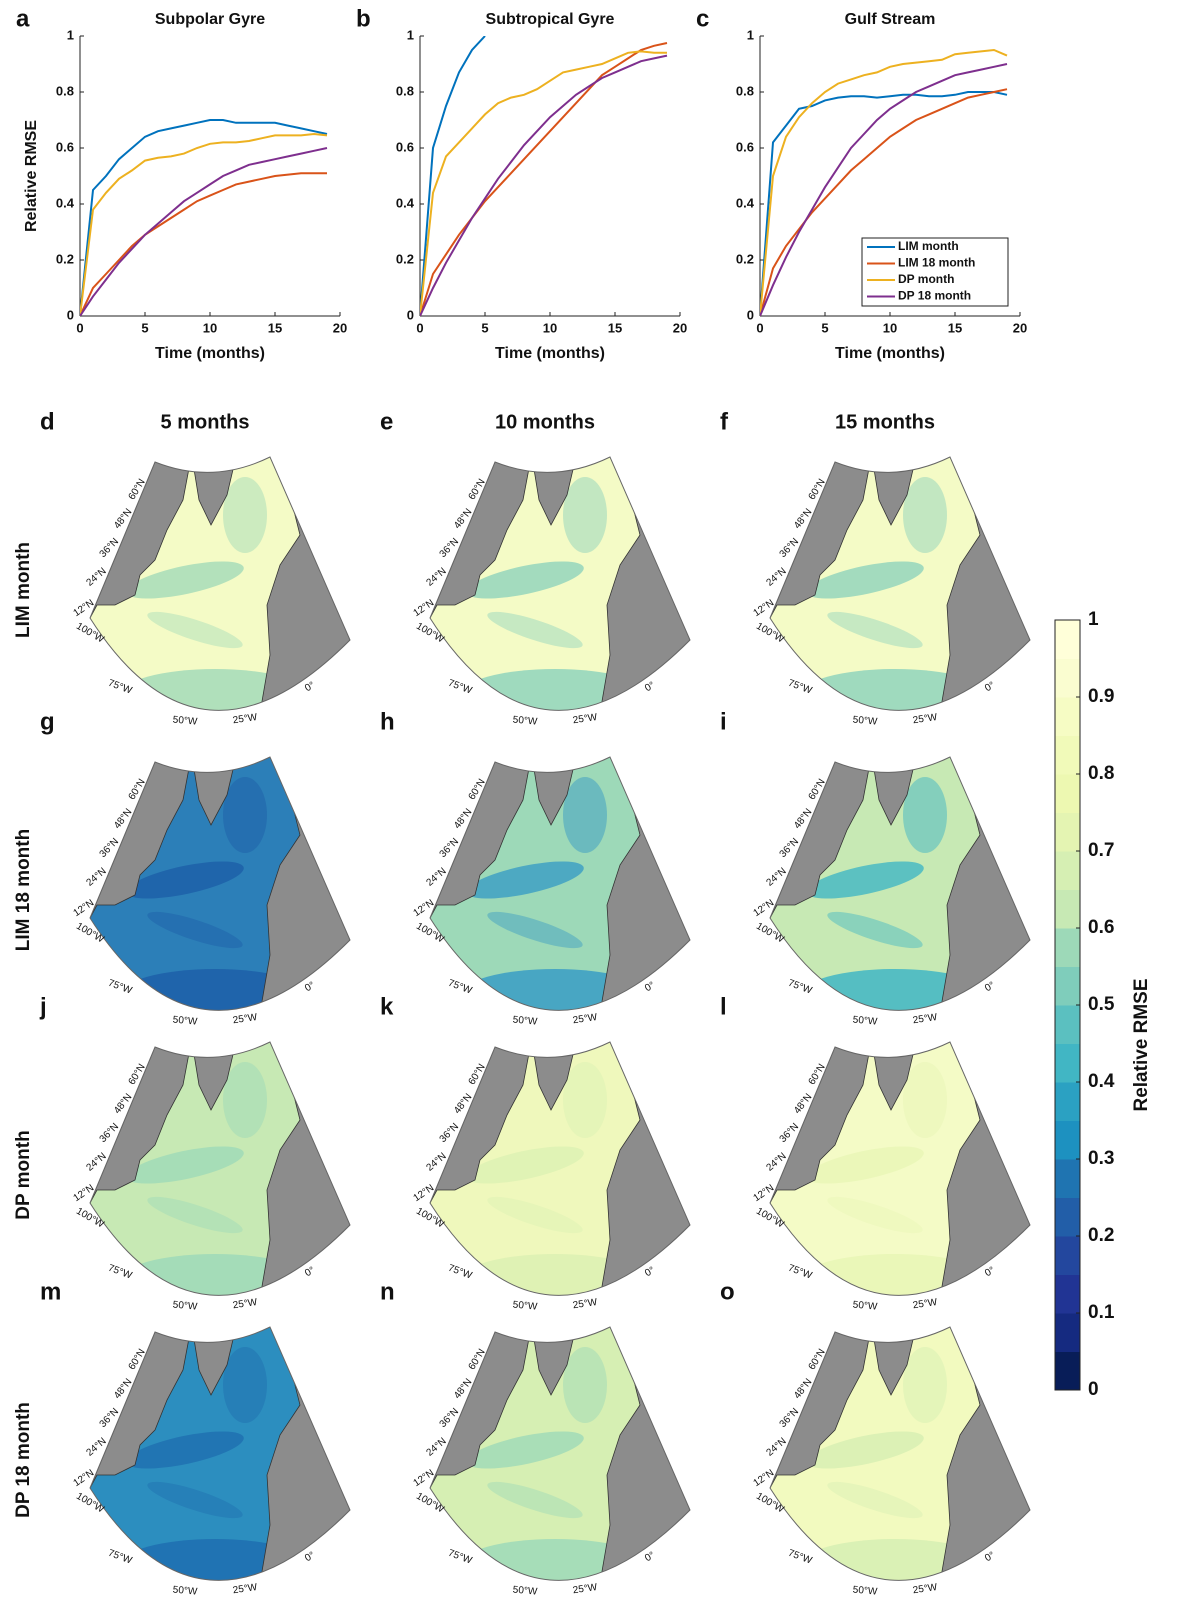  Describe the element at coordinates (1141, 1044) in the screenshot. I see `colorbar-label: Relative RMSE` at that location.